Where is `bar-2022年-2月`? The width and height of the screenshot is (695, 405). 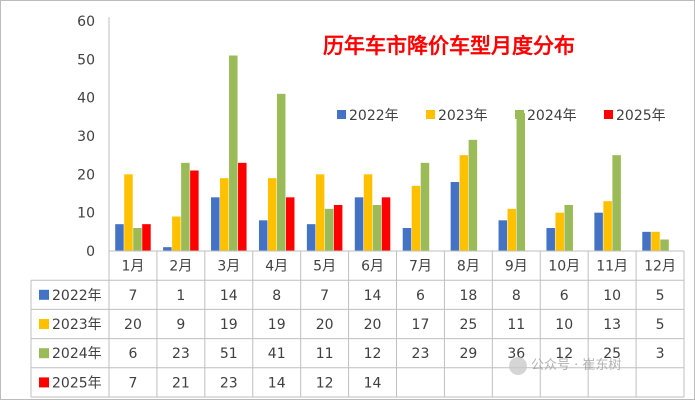
bar-2022年-2月 is located at coordinates (167, 249).